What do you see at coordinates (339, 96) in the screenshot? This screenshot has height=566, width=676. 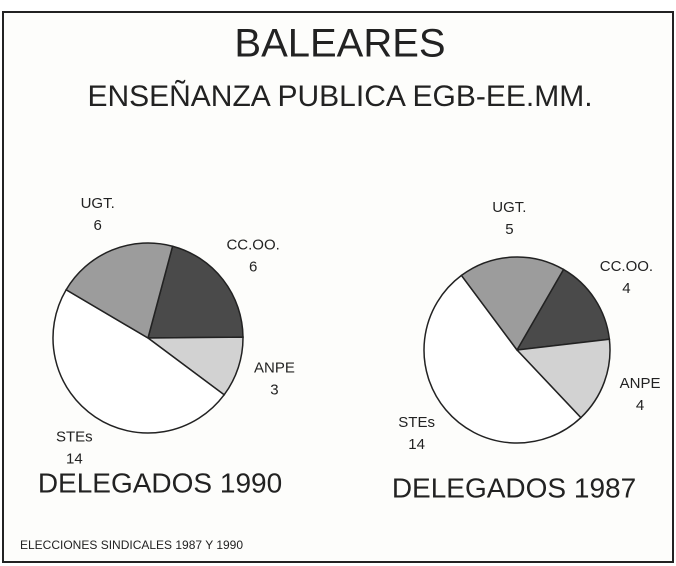 I see `chart-subtitle: ENSEÑANZA PUBLICA EGB-EE.MM.` at bounding box center [339, 96].